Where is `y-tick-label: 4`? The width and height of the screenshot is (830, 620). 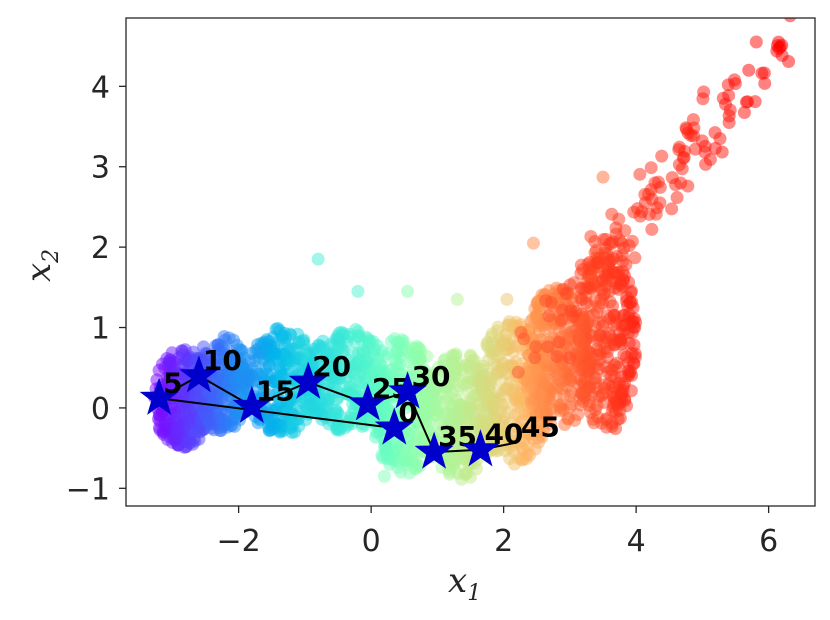 y-tick-label: 4 is located at coordinates (100, 87).